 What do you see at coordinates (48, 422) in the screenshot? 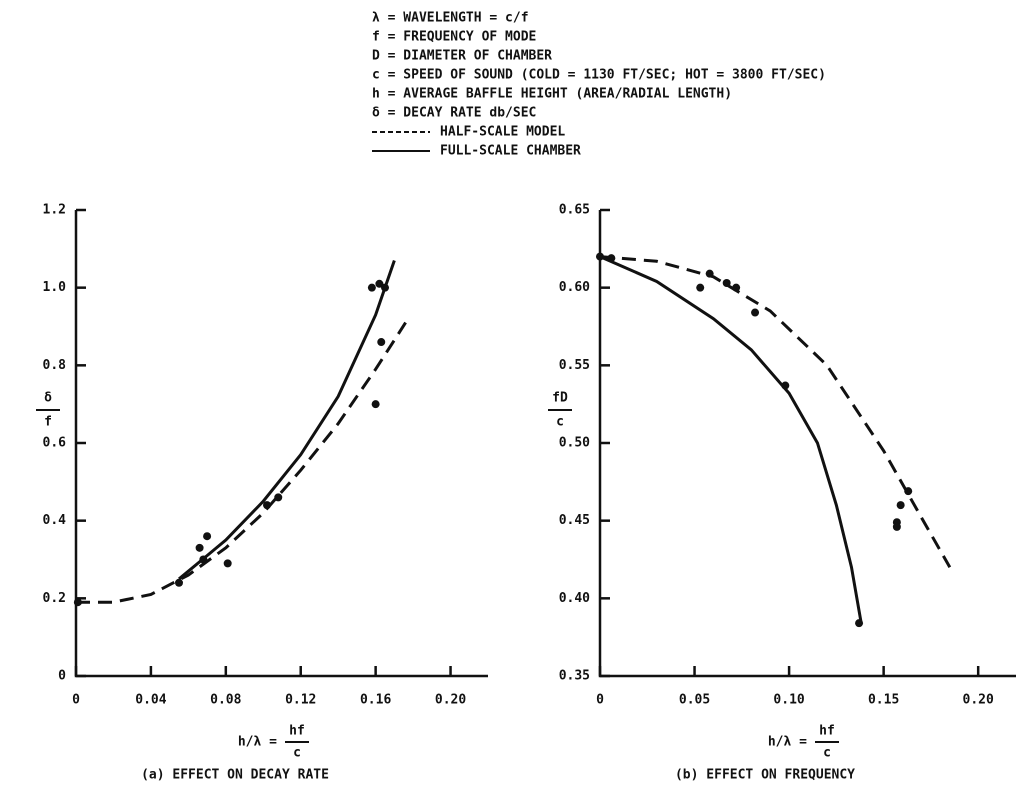
I see `y-label-denominator: f` at bounding box center [48, 422].